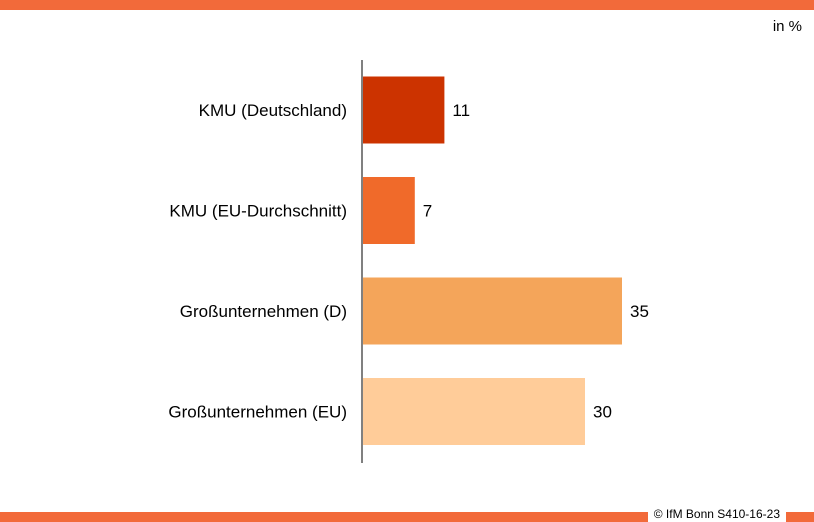  I want to click on category-label-3: Großunternehmen (D), so click(263, 311).